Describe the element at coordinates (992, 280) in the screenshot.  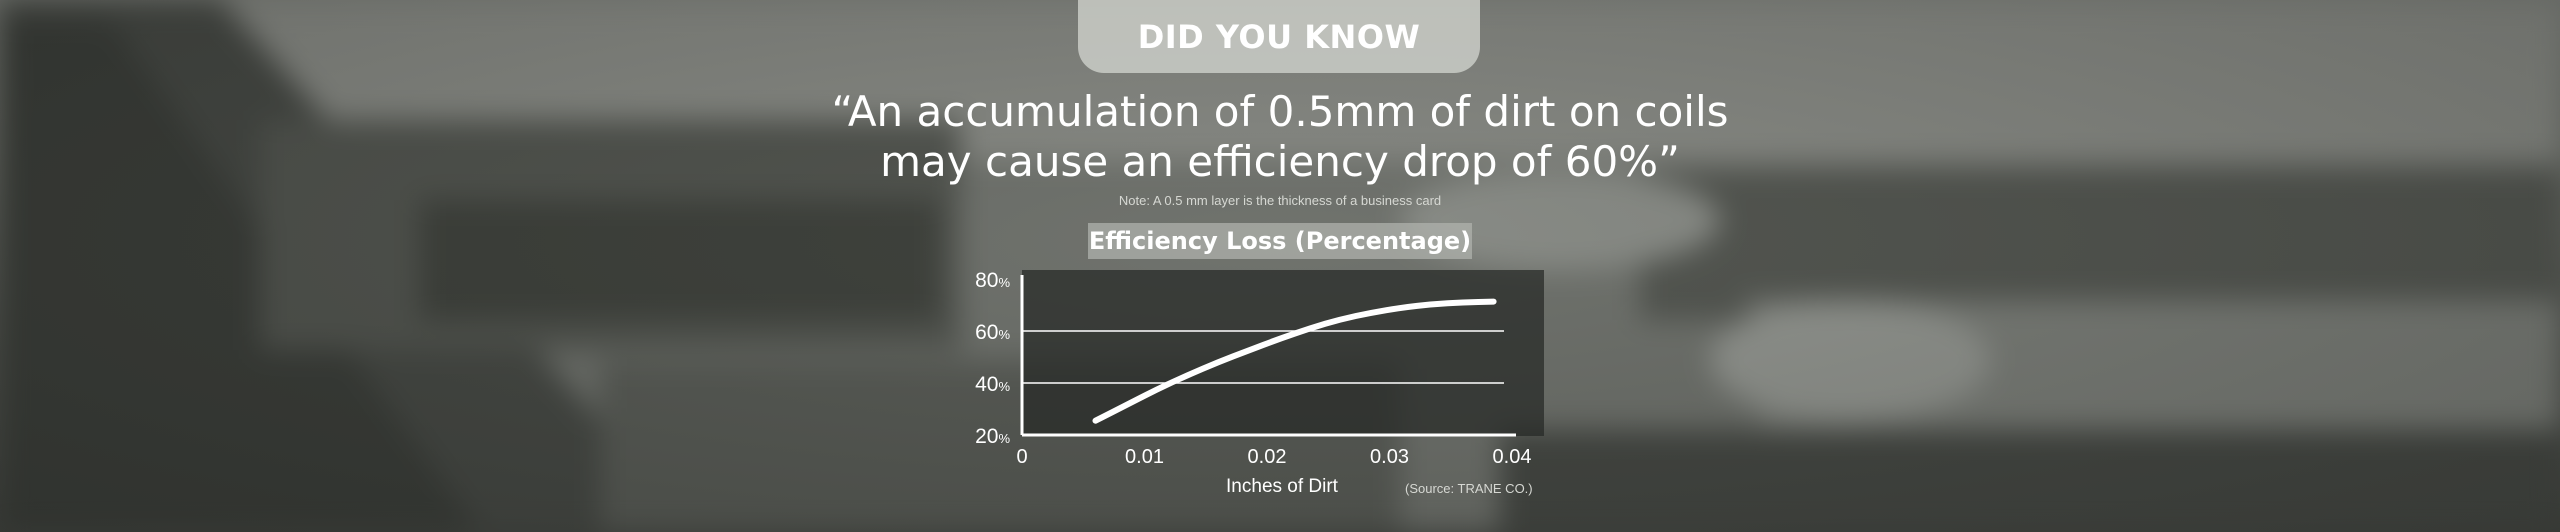
I see `y-tick-label-80: 80%` at that location.